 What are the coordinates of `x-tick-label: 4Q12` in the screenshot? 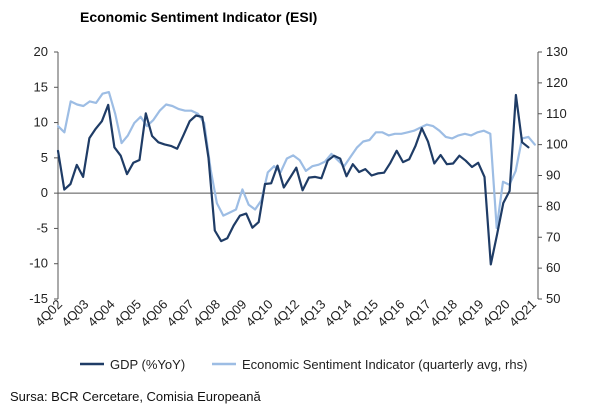 It's located at (285, 313).